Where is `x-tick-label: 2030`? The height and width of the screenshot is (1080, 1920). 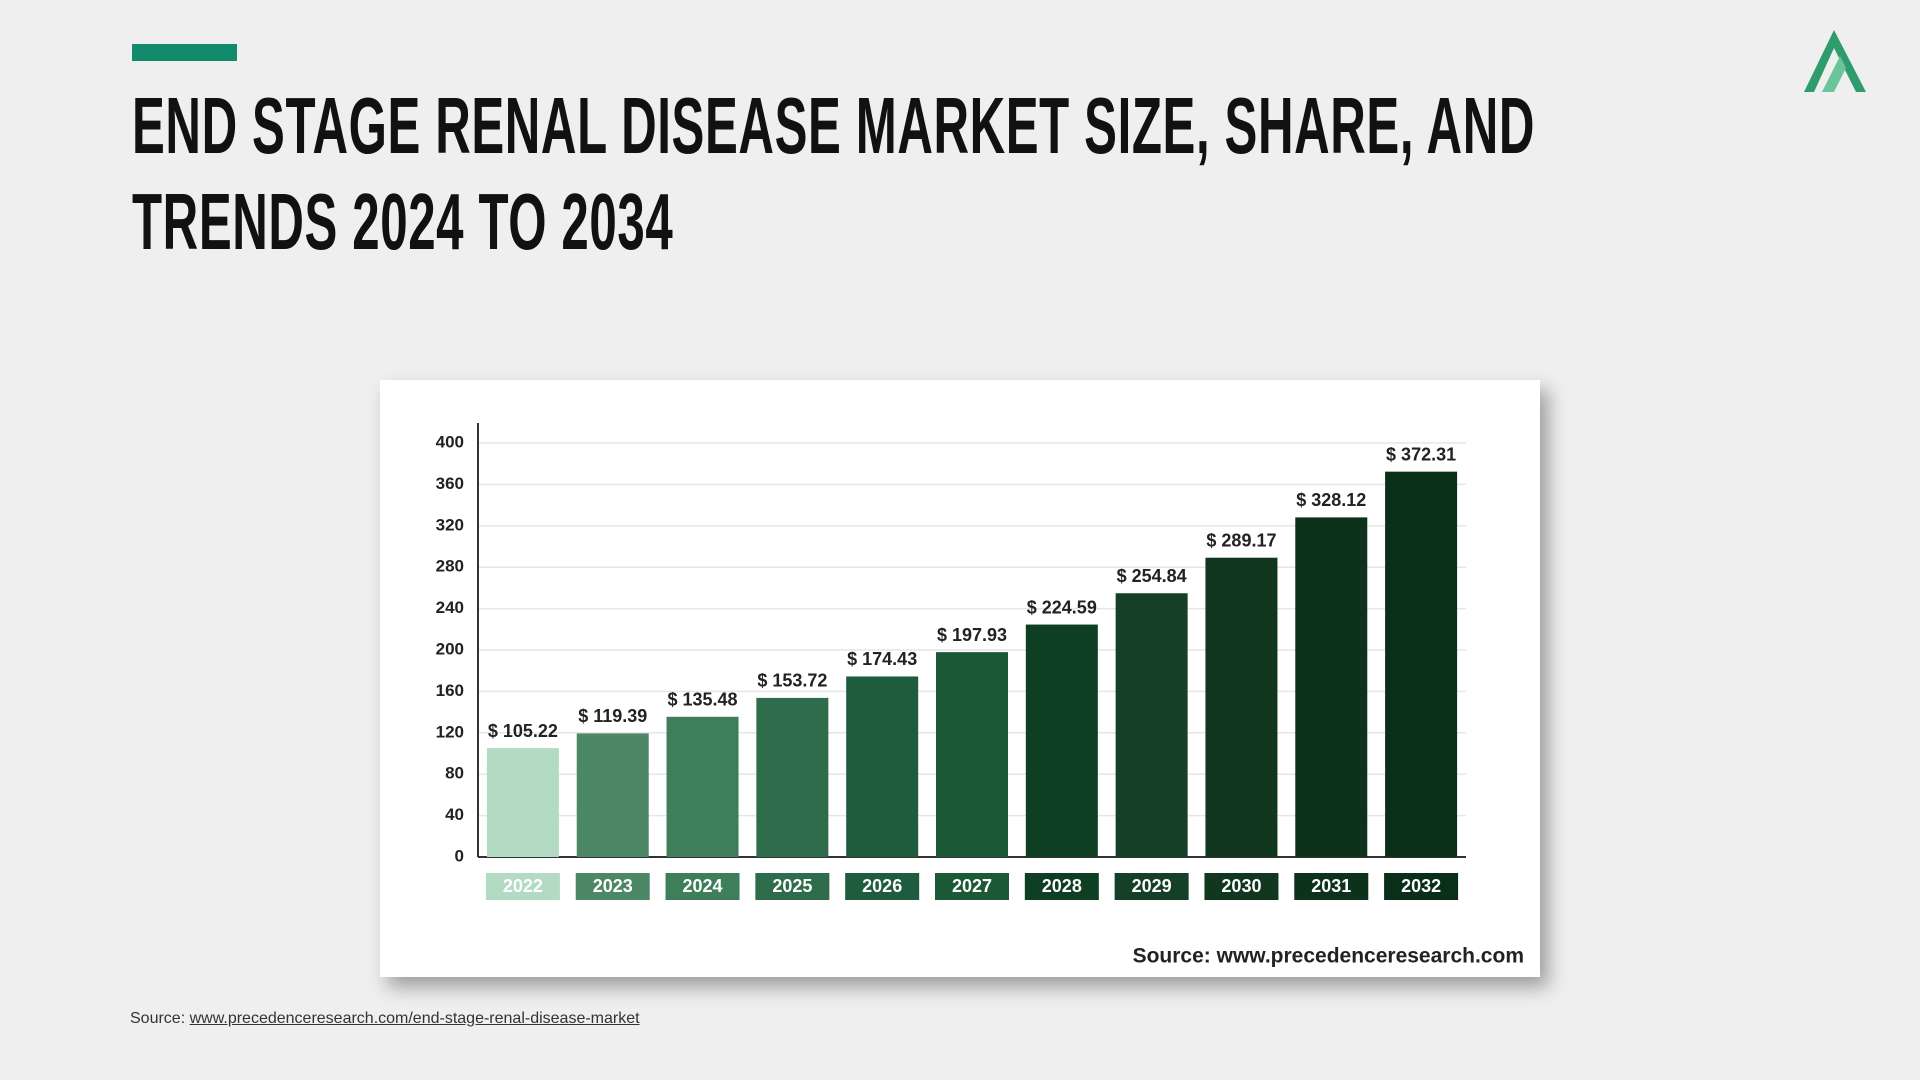
x-tick-label: 2030 is located at coordinates (1241, 886).